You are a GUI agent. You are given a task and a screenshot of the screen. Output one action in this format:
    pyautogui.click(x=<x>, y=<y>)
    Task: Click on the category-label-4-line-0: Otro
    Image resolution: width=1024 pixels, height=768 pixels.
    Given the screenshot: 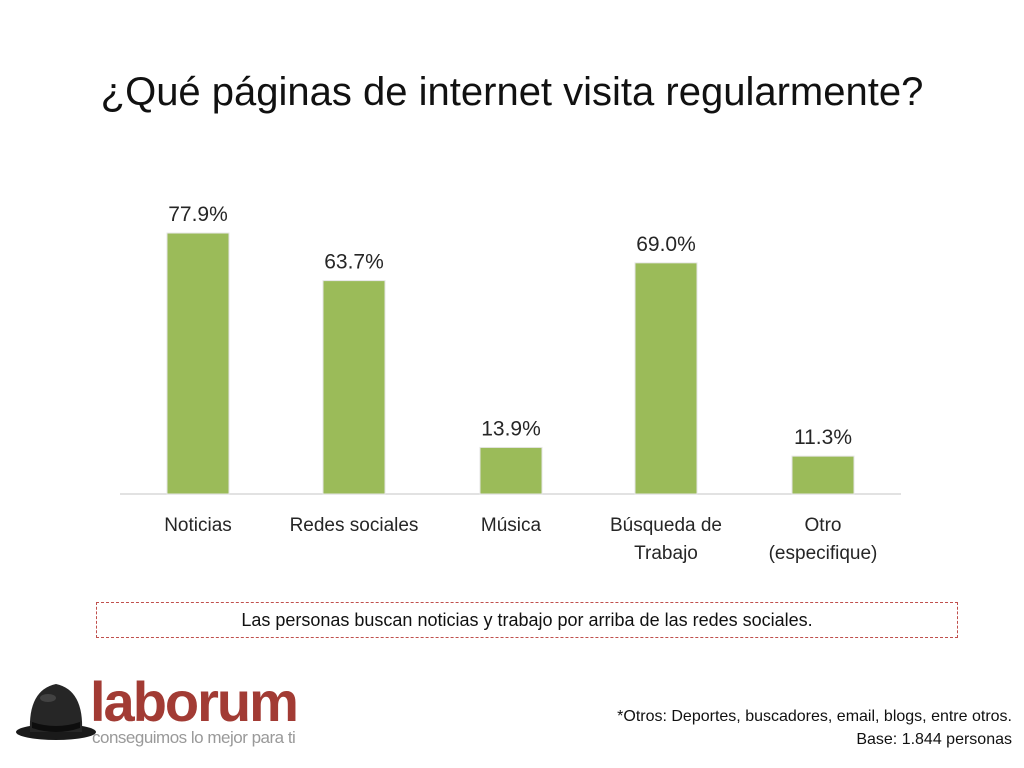 What is the action you would take?
    pyautogui.click(x=823, y=525)
    